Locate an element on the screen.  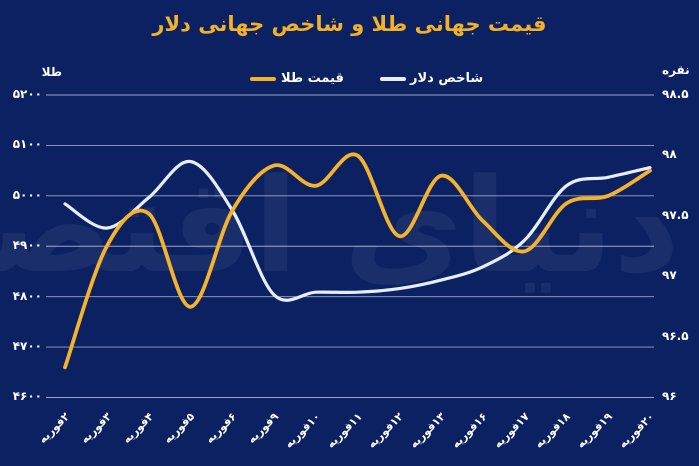
dollar-legend-swatch is located at coordinates (393, 79).